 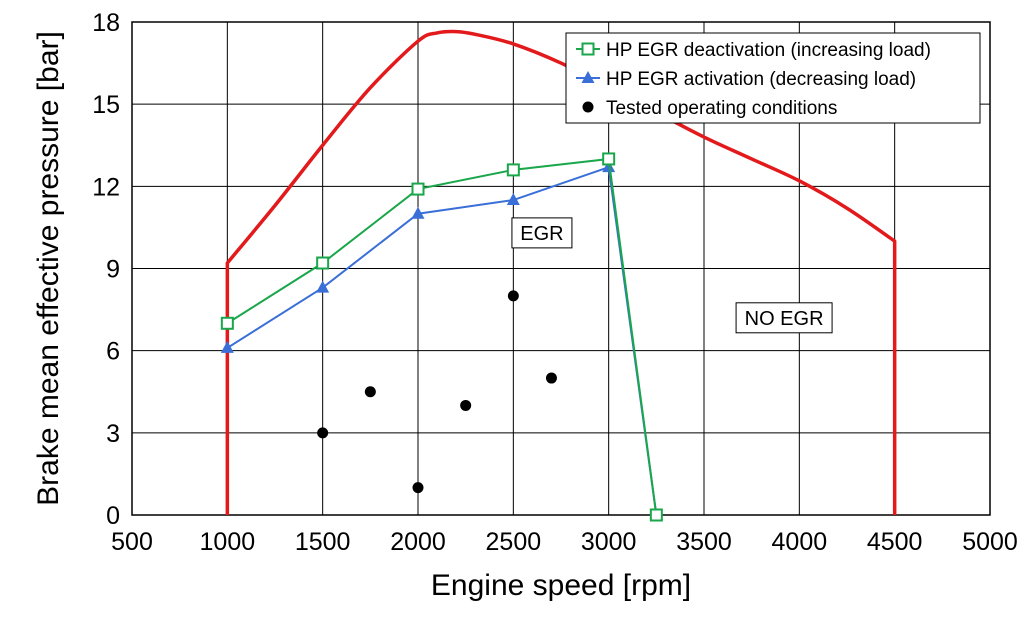 What do you see at coordinates (113, 352) in the screenshot?
I see `y-tick-label: 6` at bounding box center [113, 352].